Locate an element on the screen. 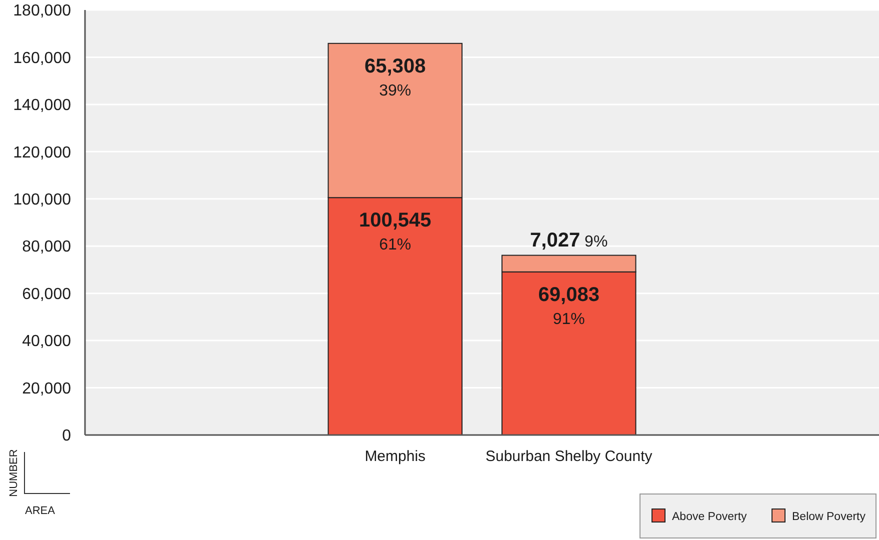 The height and width of the screenshot is (540, 879). y-tick-label: 100,000 is located at coordinates (42, 199).